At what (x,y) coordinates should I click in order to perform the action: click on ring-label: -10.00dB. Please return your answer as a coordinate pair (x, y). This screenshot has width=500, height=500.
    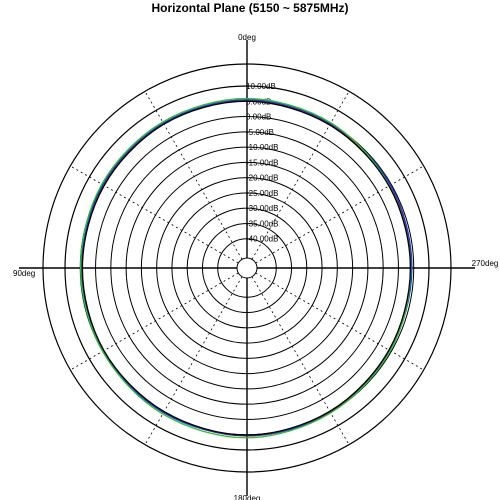
    Looking at the image, I should click on (262, 147).